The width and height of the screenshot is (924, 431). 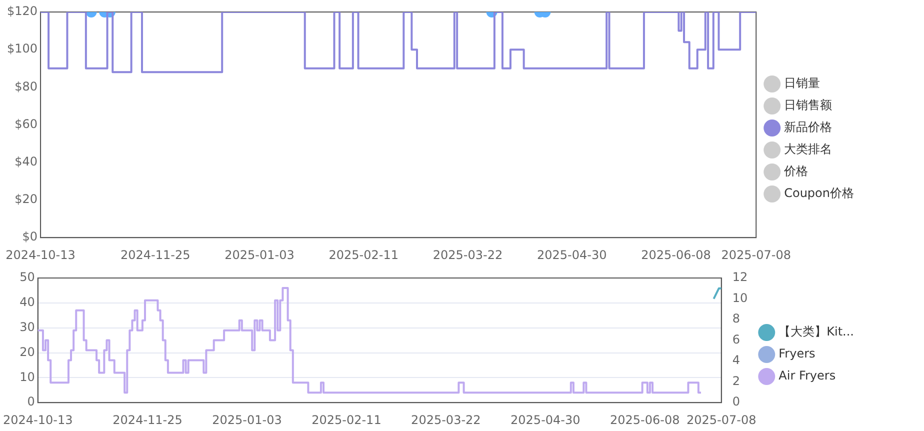 I want to click on y2-tick-label: 10, so click(x=740, y=297).